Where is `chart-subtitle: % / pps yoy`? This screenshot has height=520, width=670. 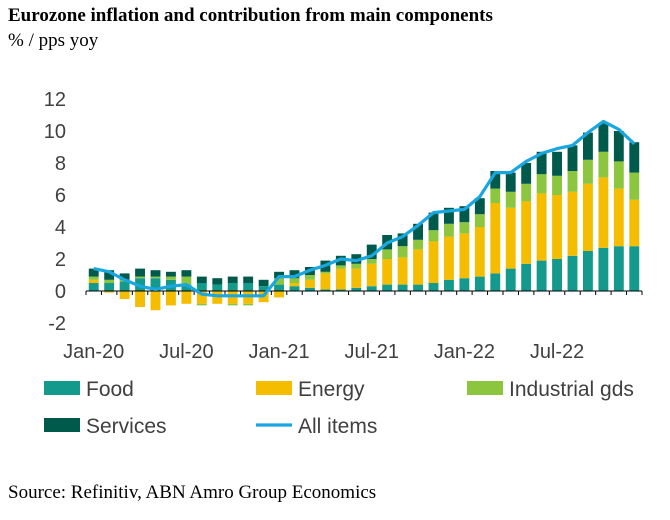
chart-subtitle: % / pps yoy is located at coordinates (53, 40).